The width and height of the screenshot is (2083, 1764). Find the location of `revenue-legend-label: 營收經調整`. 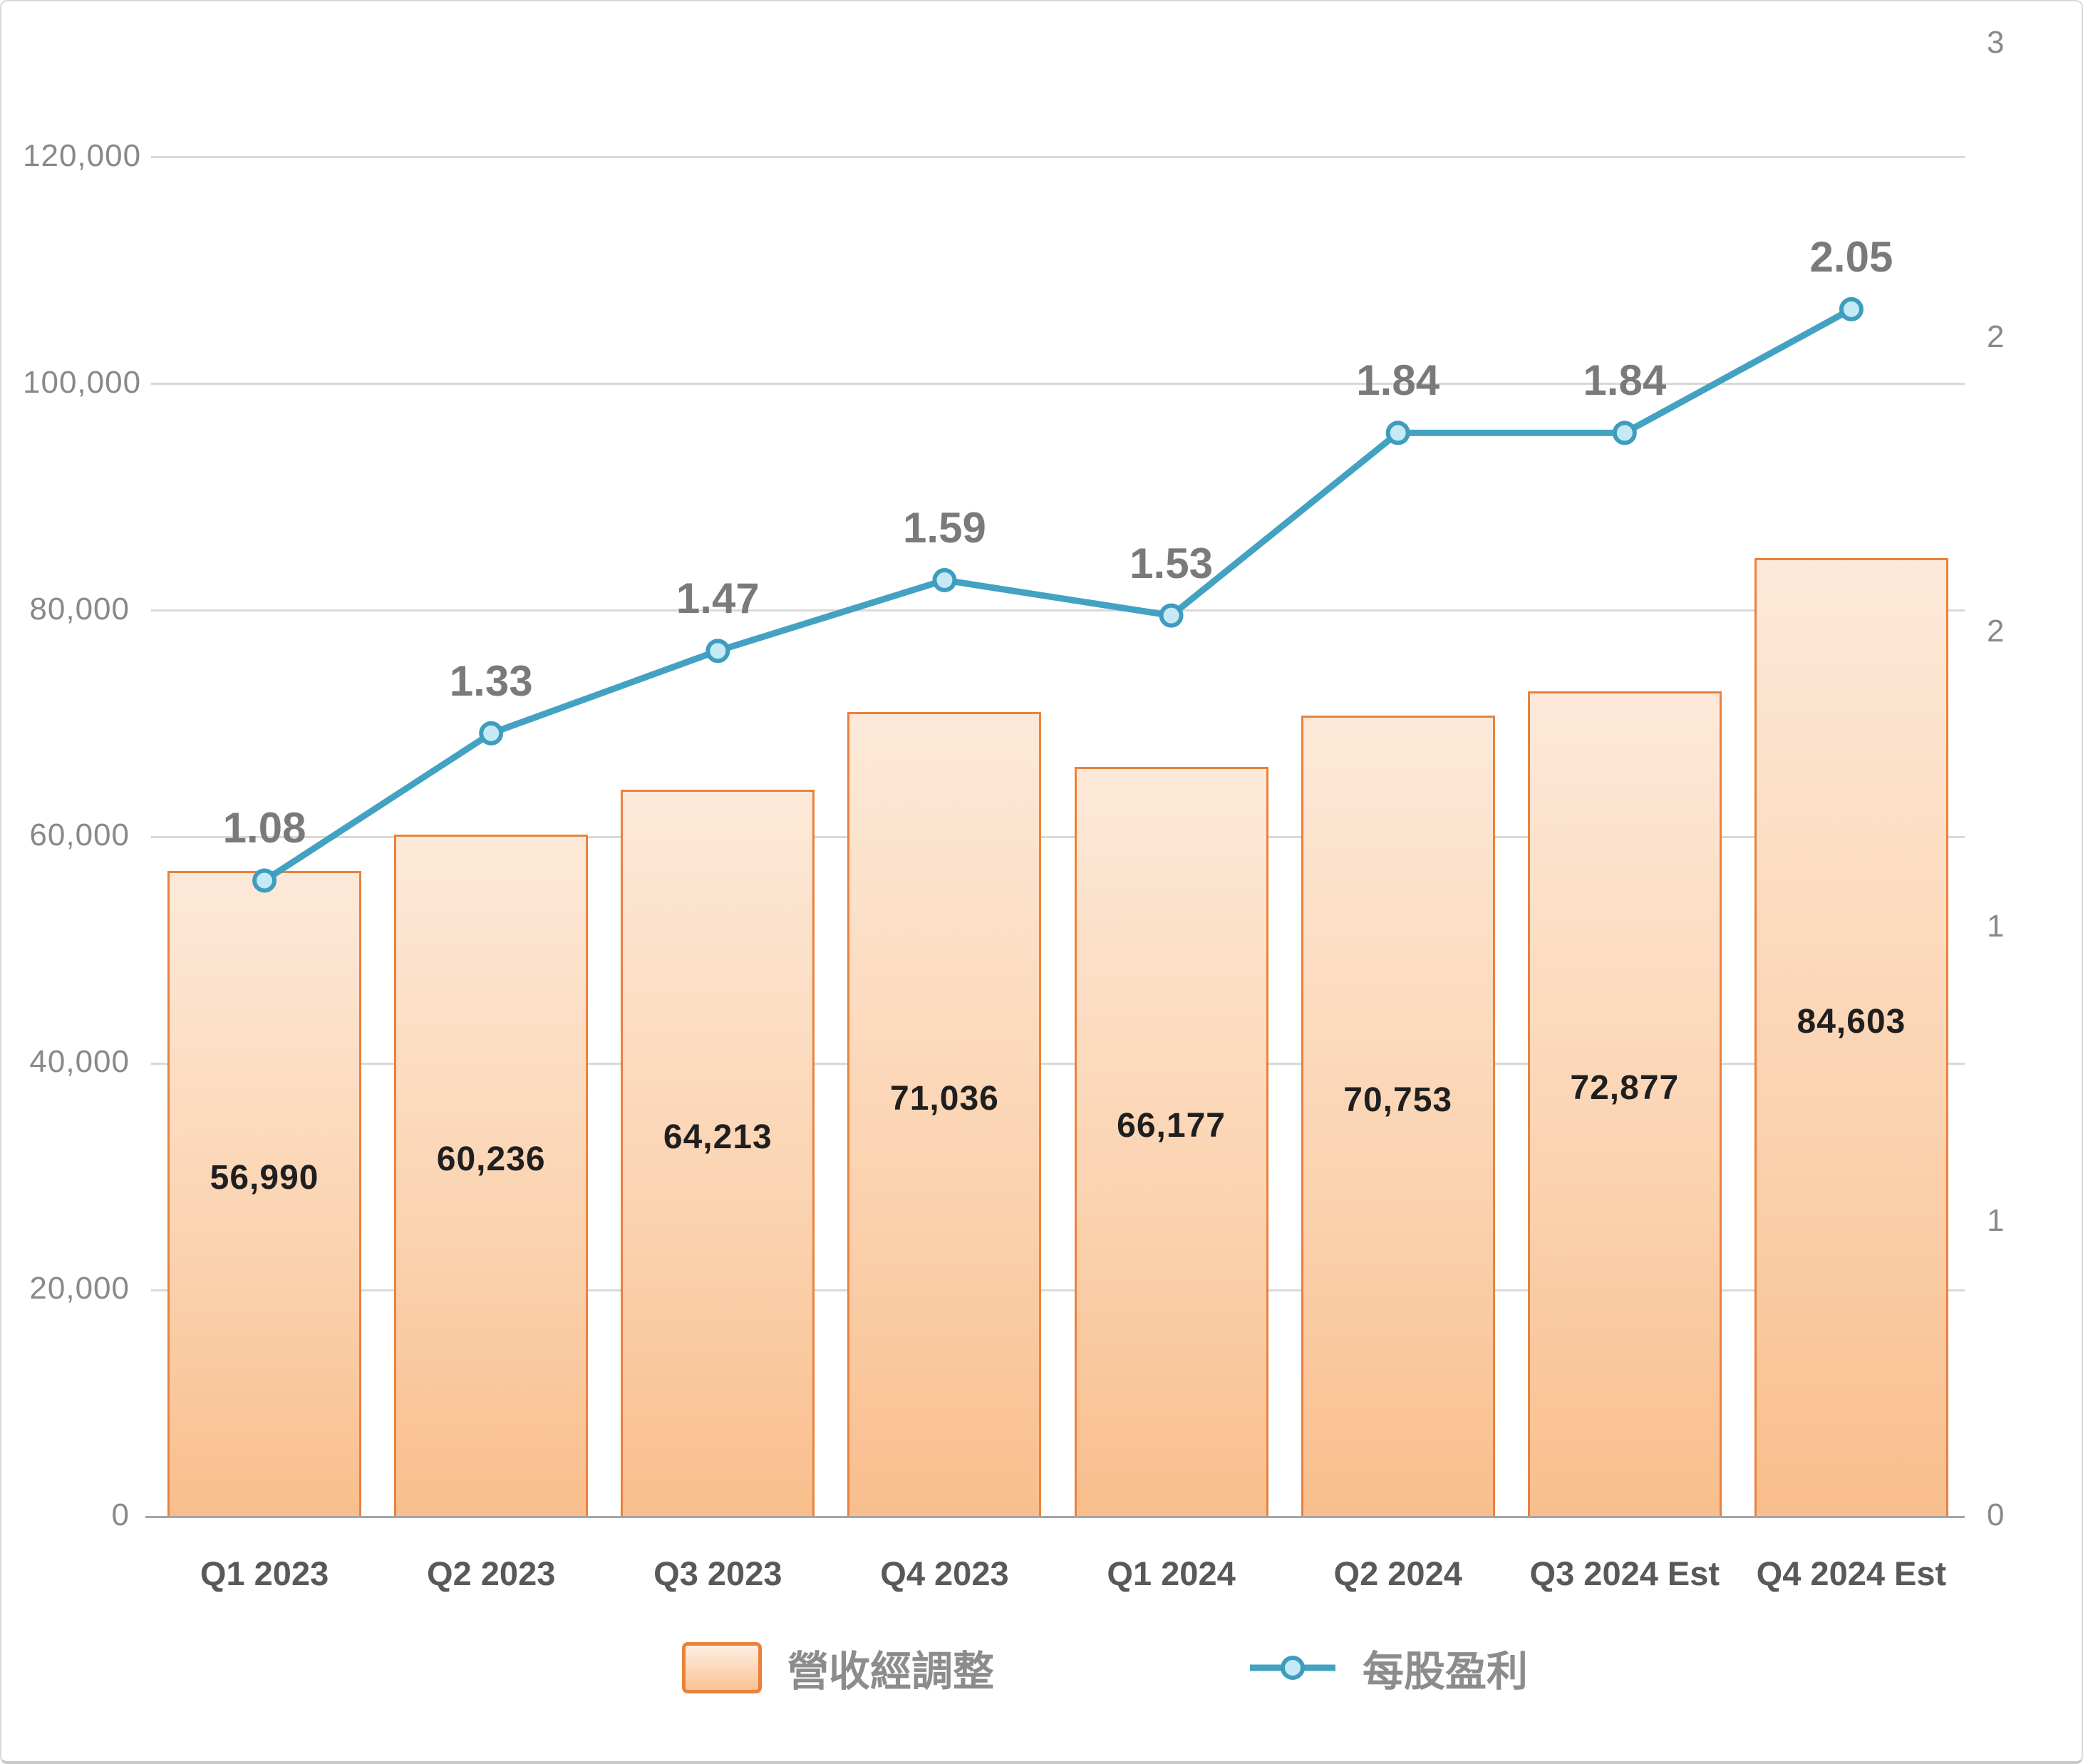

revenue-legend-label: 營收經調整 is located at coordinates (891, 1672).